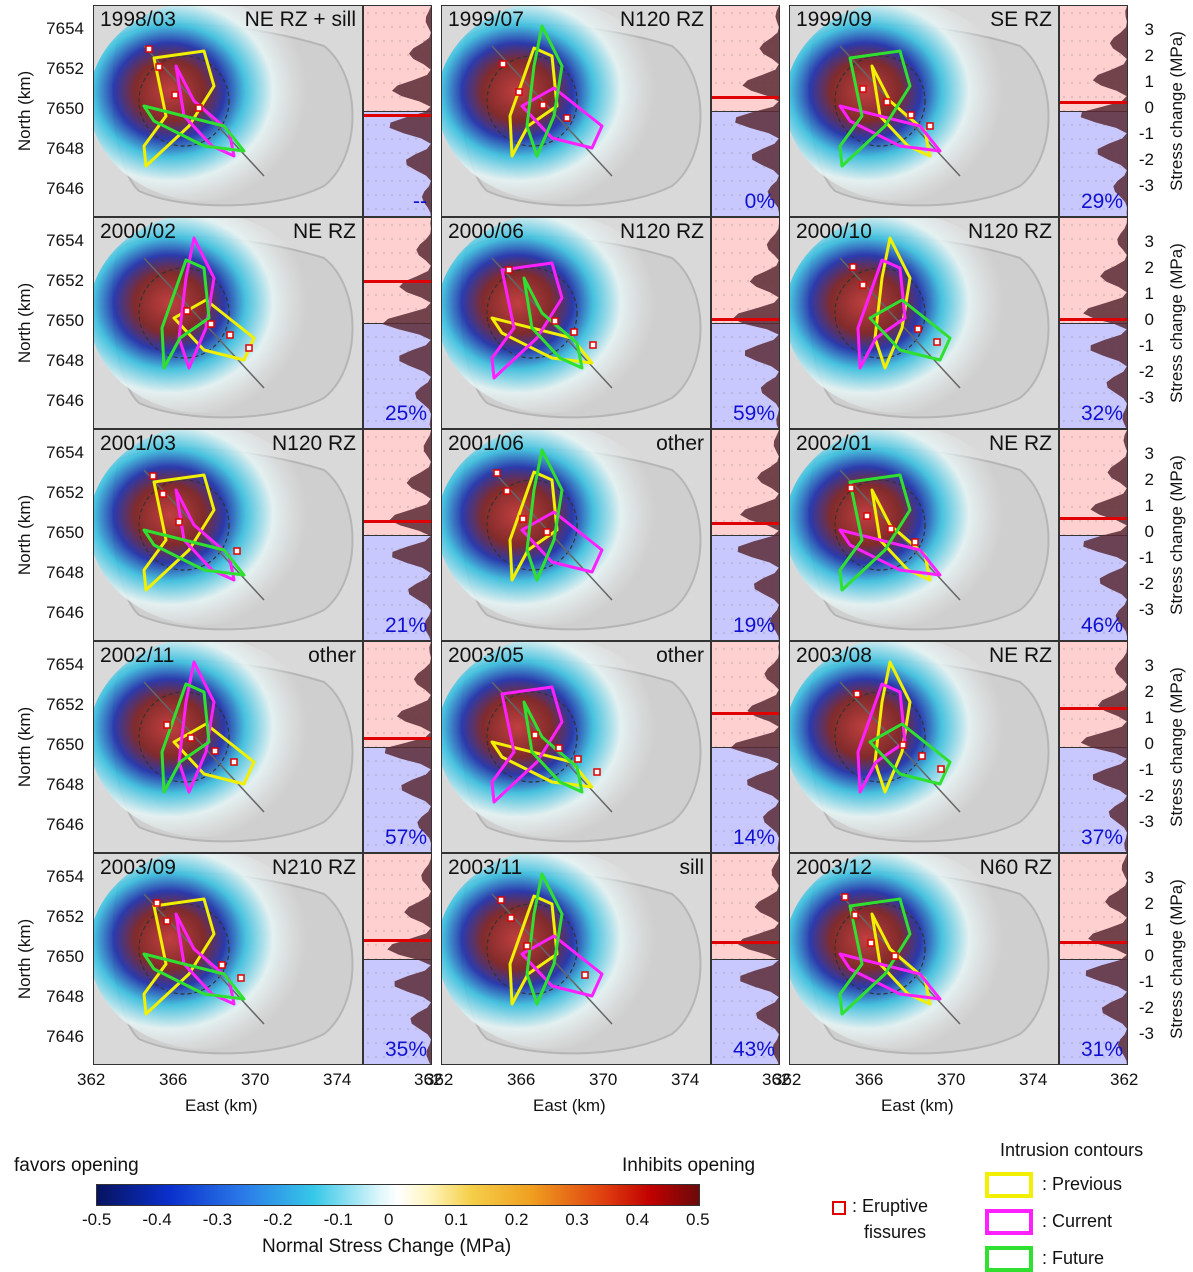 Image resolution: width=1193 pixels, height=1272 pixels. Describe the element at coordinates (217, 1219) in the screenshot. I see `colorbar-tick: -0.3` at that location.